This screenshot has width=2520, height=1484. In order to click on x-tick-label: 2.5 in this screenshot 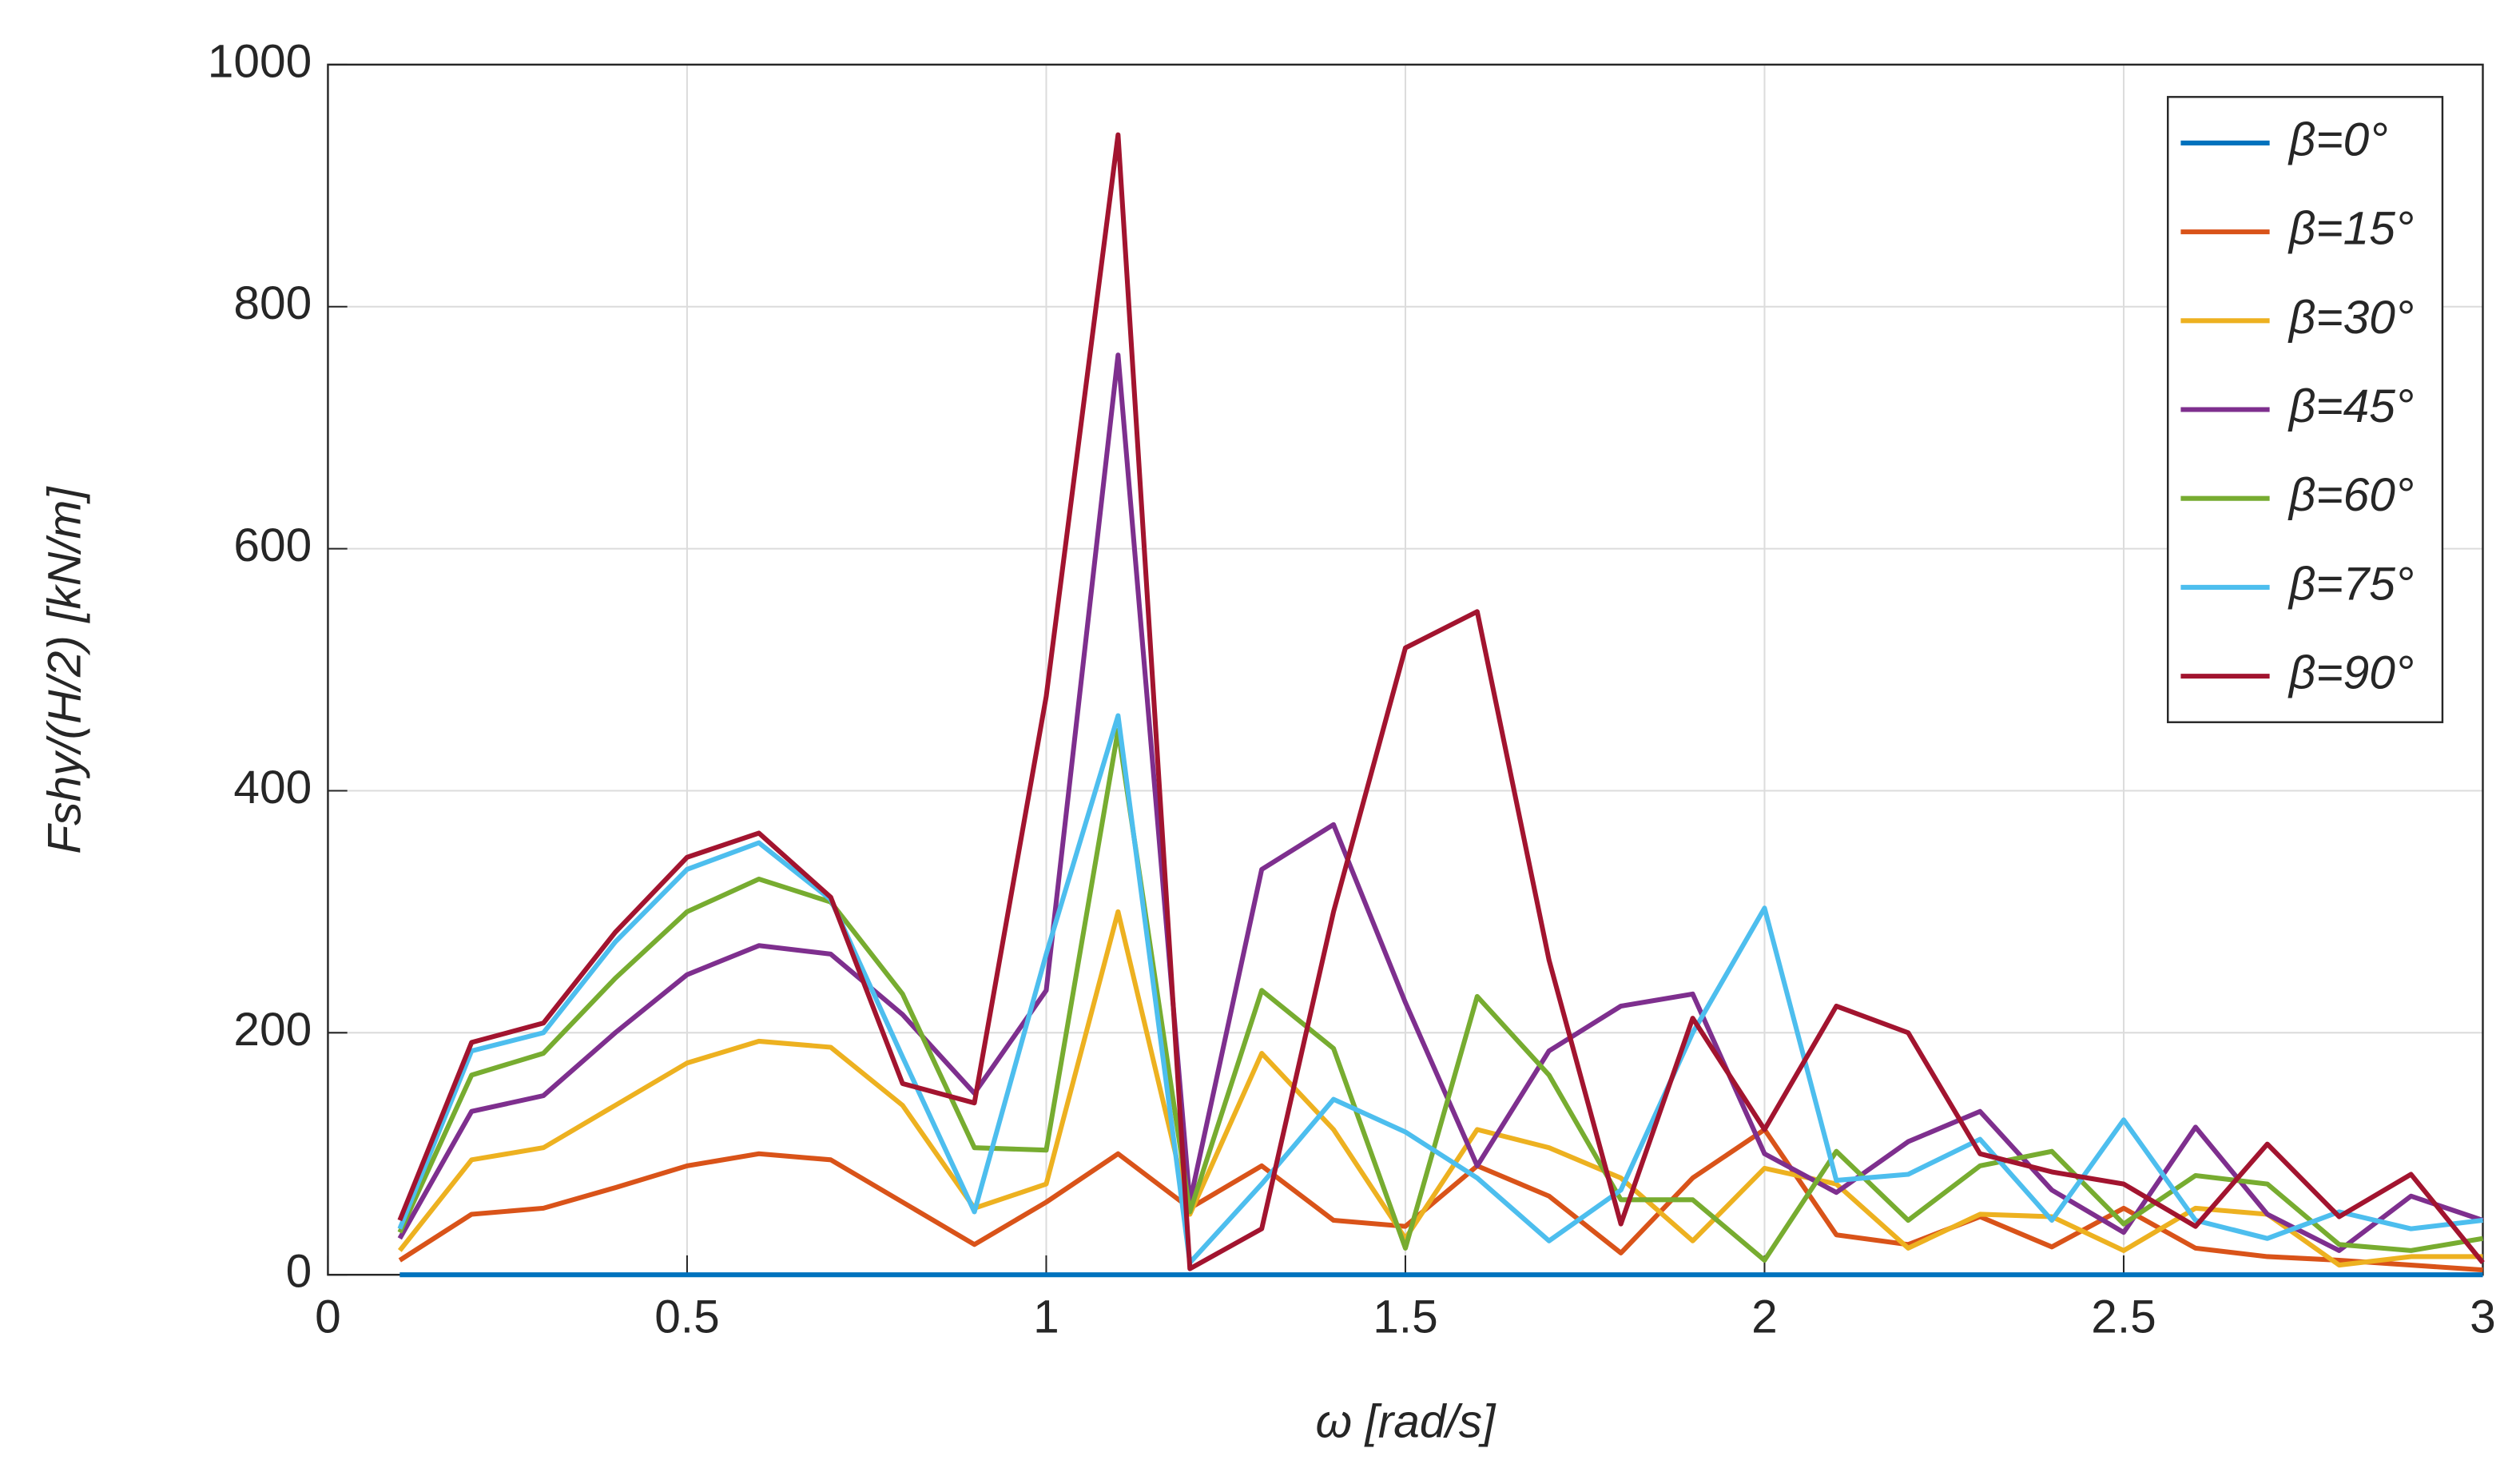, I will do `click(2123, 1317)`.